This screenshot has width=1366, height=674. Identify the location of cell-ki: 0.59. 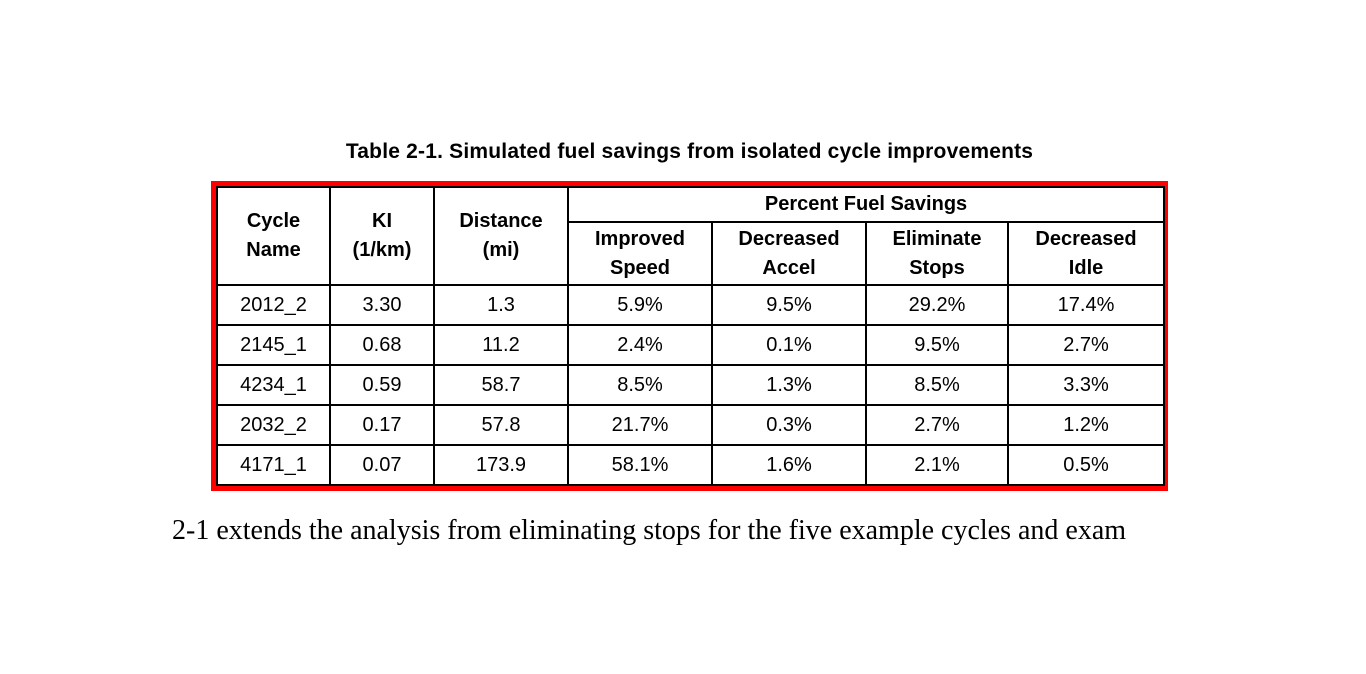
(382, 385).